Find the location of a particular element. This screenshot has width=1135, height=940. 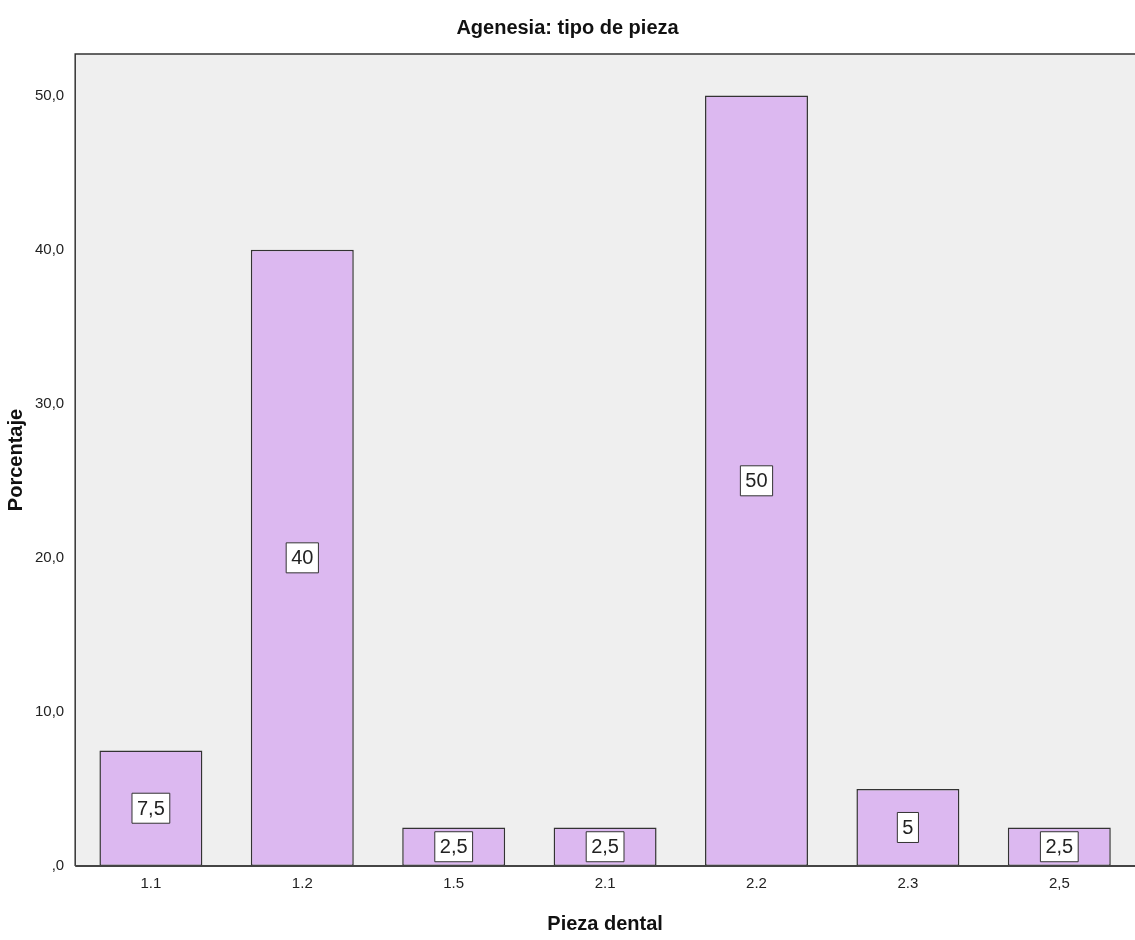

data-label: 7,5 is located at coordinates (150, 807).